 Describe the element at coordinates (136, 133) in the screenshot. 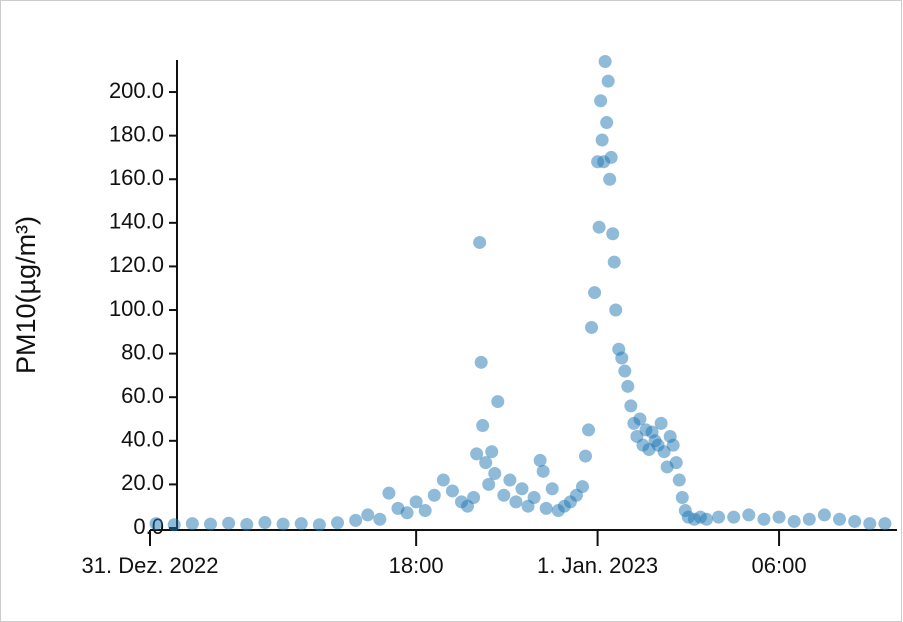

I see `y-tick-label: 180.0` at that location.